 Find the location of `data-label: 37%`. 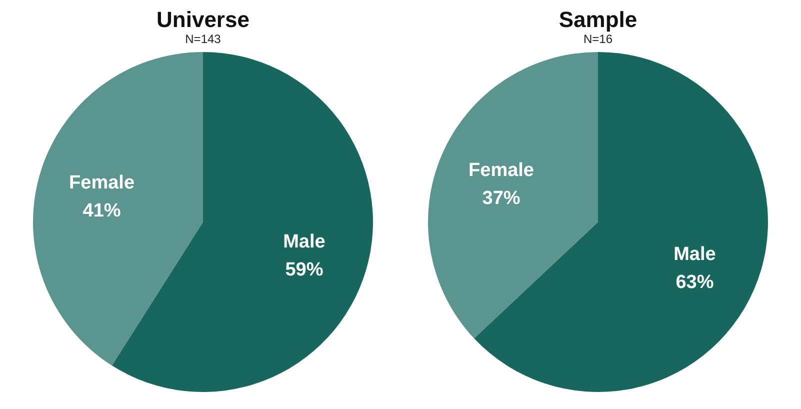

data-label: 37% is located at coordinates (501, 199).